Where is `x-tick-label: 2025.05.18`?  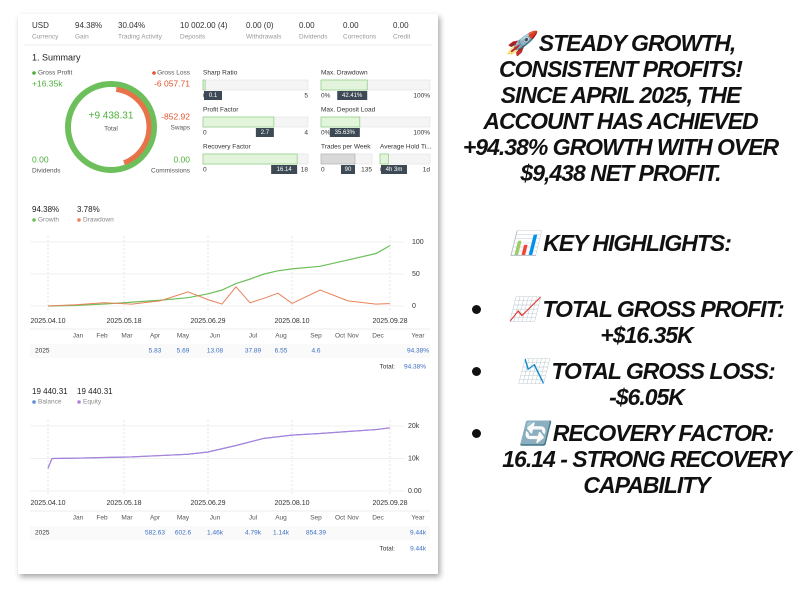
x-tick-label: 2025.05.18 is located at coordinates (123, 321).